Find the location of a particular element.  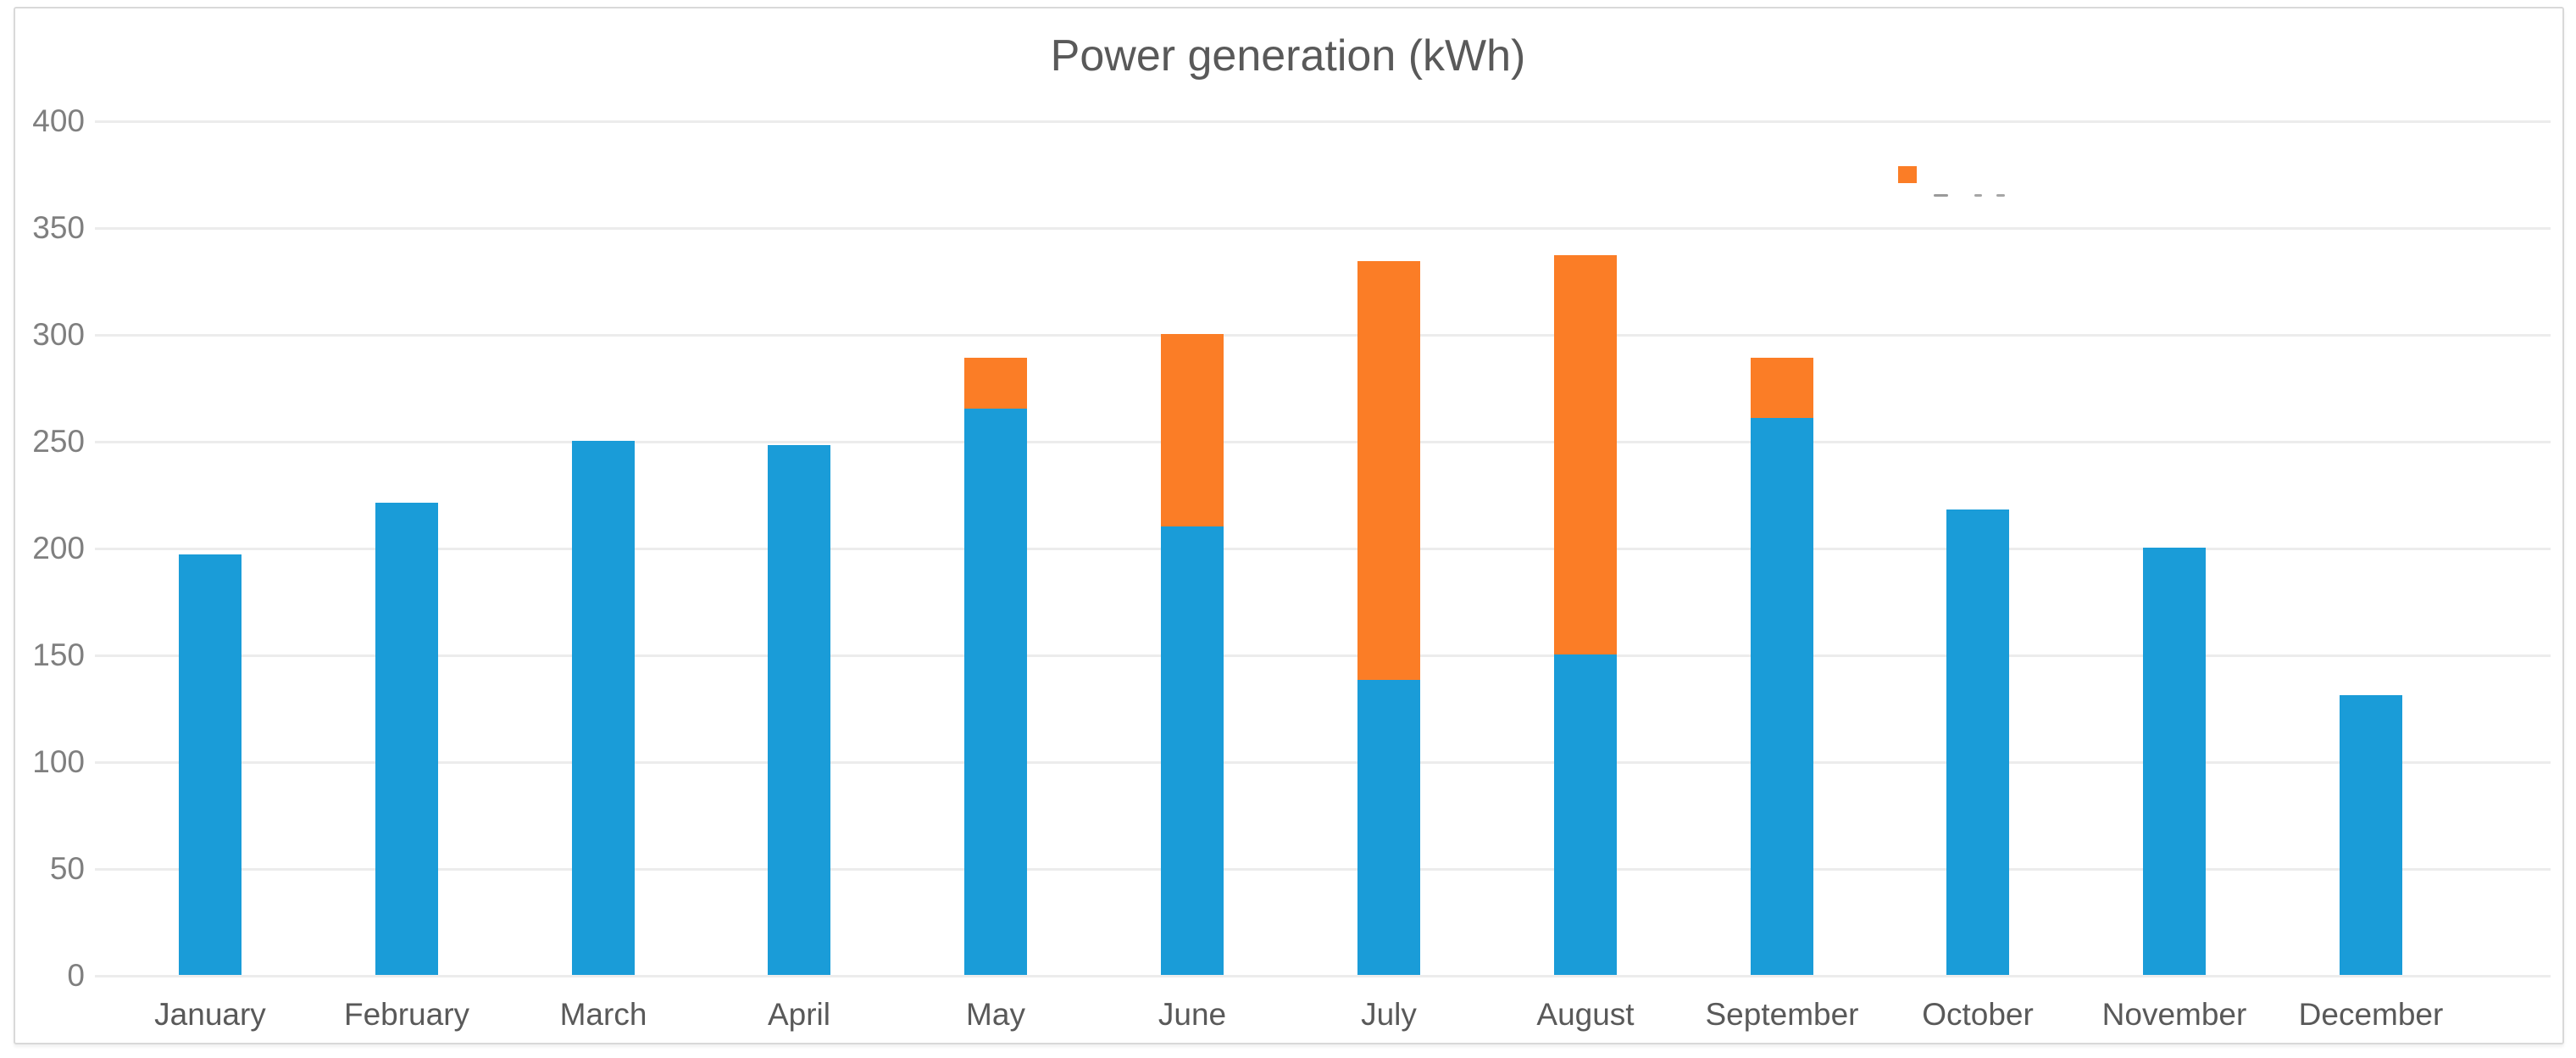

bar-segment-april-blue is located at coordinates (799, 710).